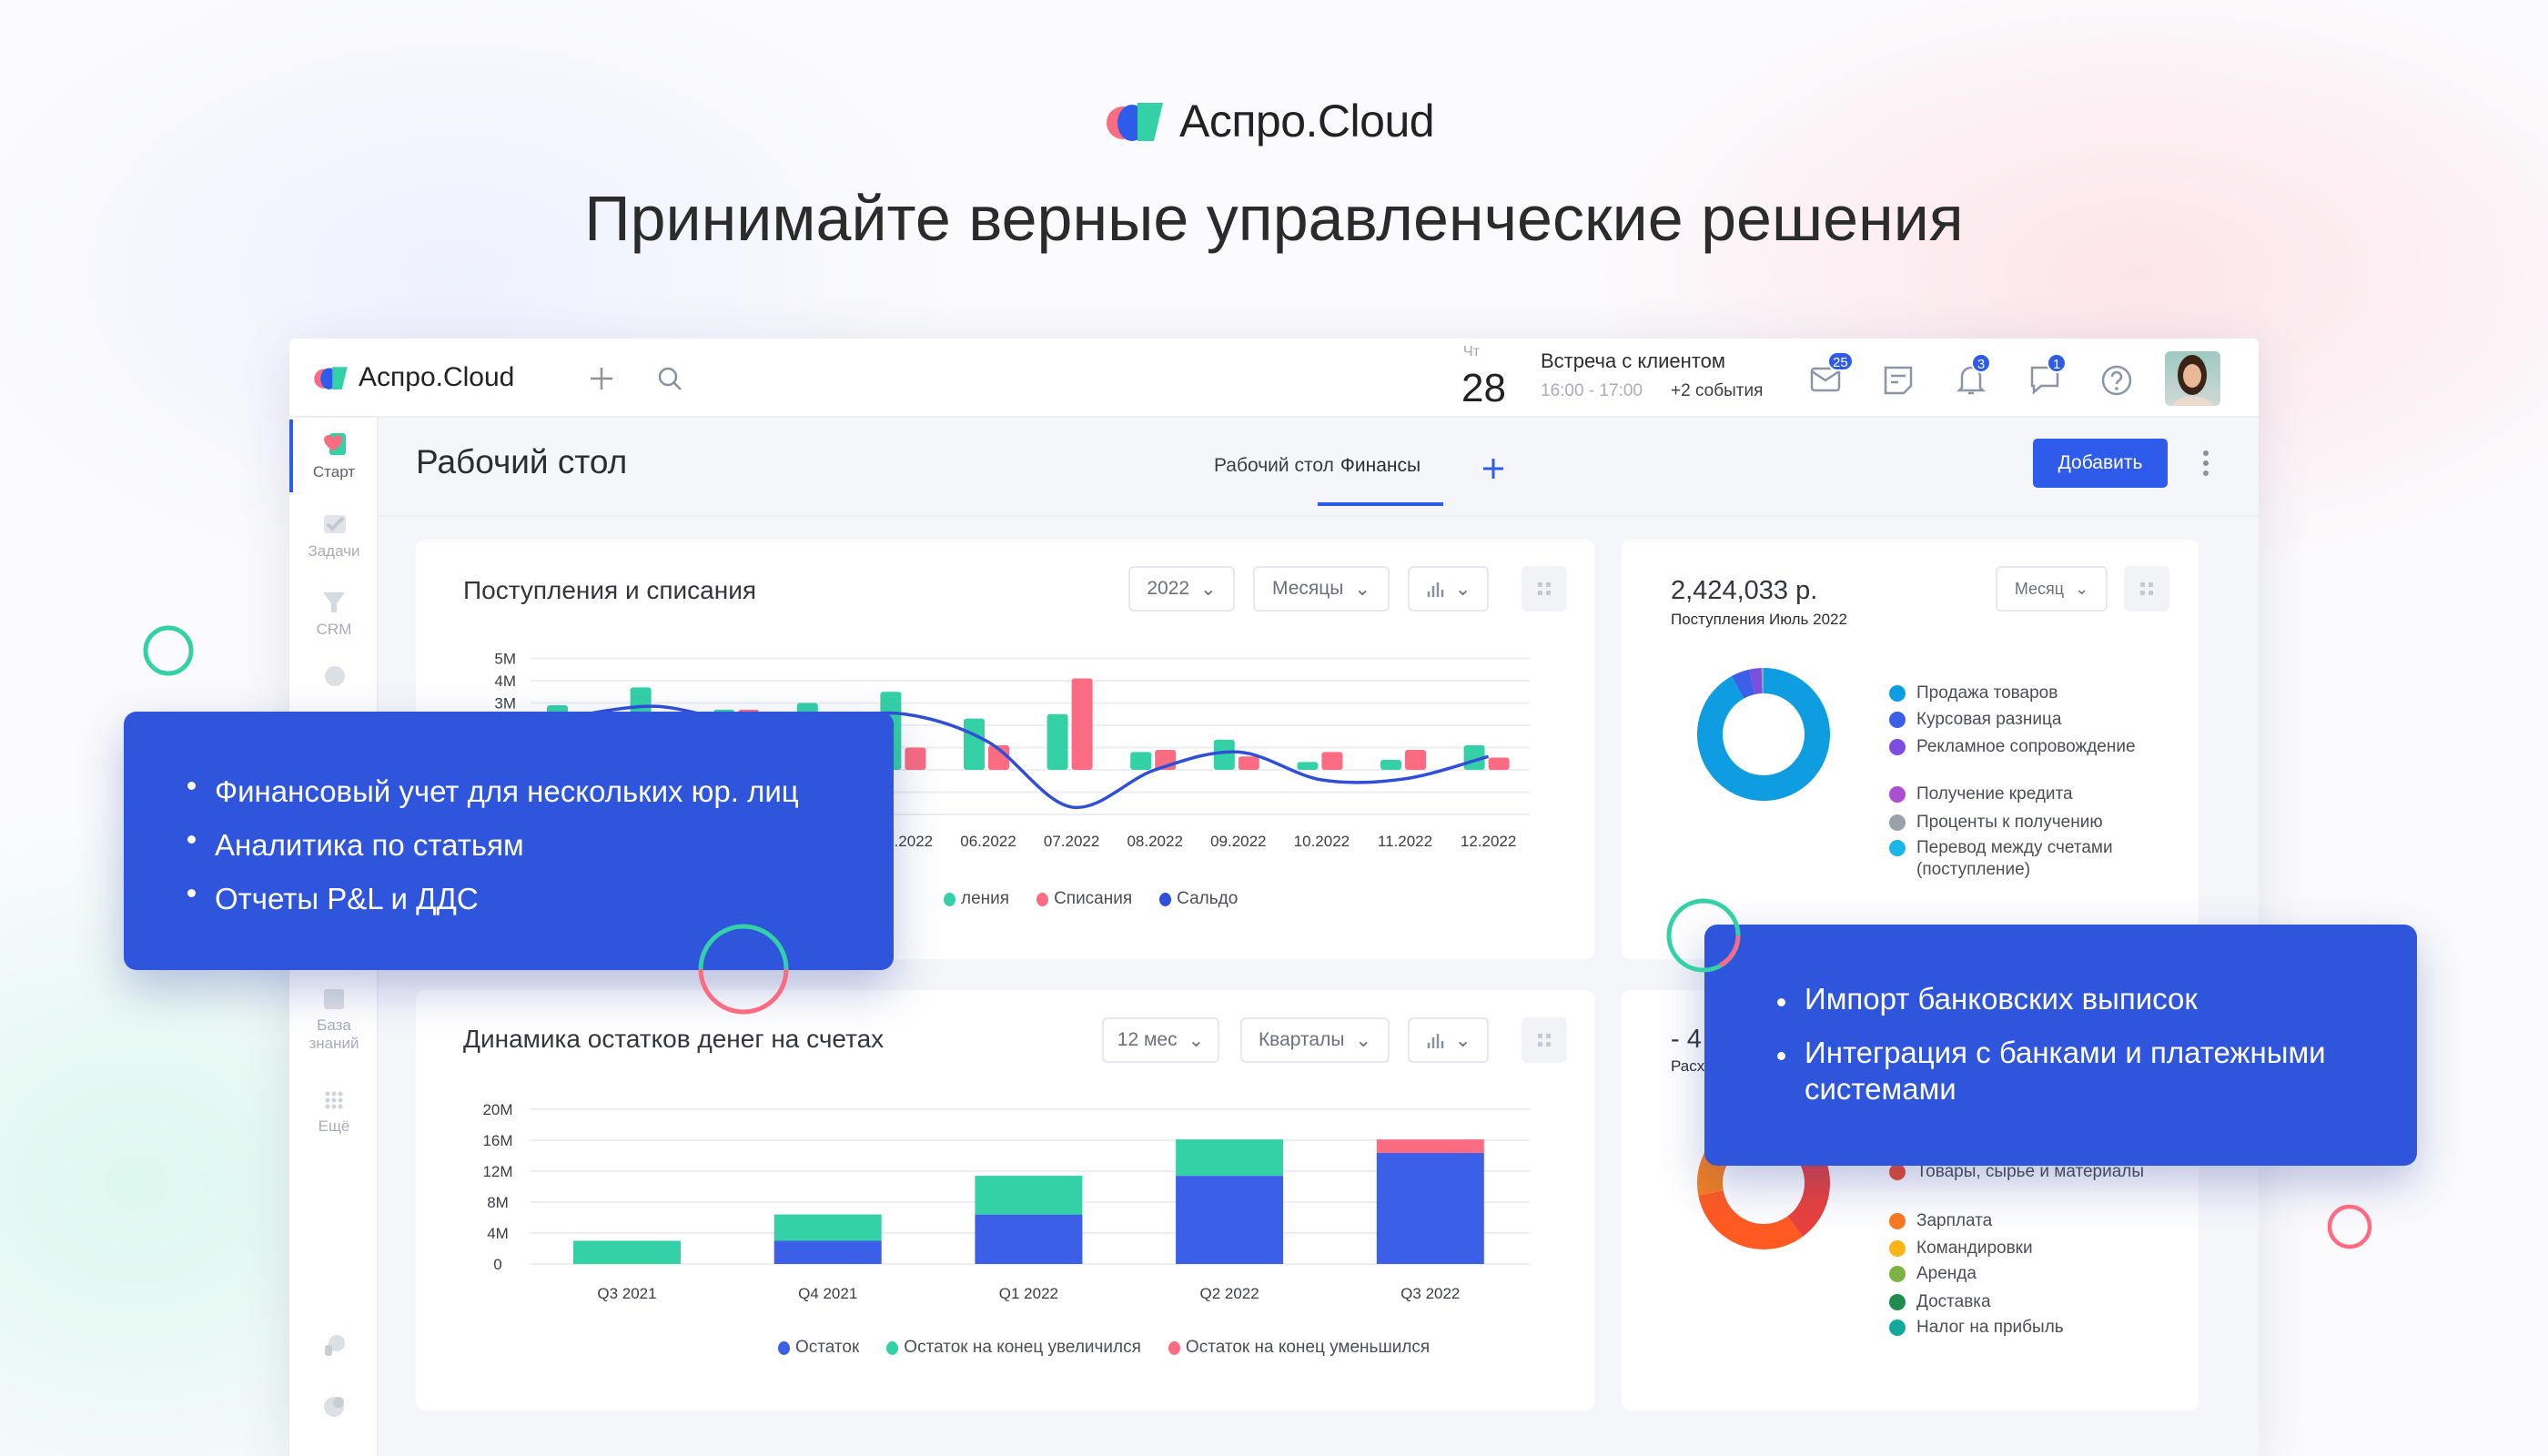 Image resolution: width=2548 pixels, height=1456 pixels. What do you see at coordinates (670, 379) in the screenshot?
I see `search-icon` at bounding box center [670, 379].